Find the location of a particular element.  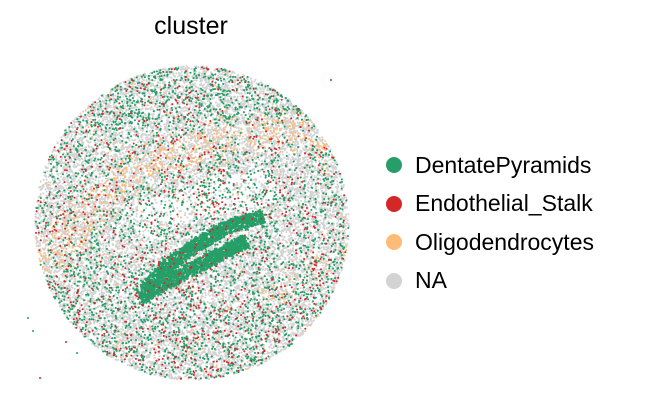

chart-title: cluster is located at coordinates (191, 26).